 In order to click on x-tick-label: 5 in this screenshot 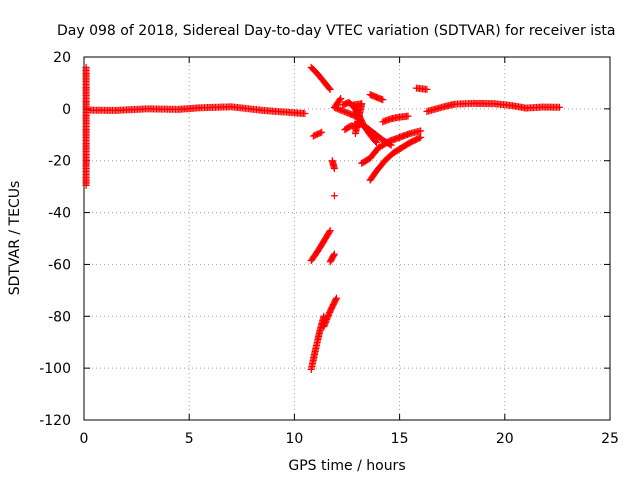, I will do `click(189, 439)`.